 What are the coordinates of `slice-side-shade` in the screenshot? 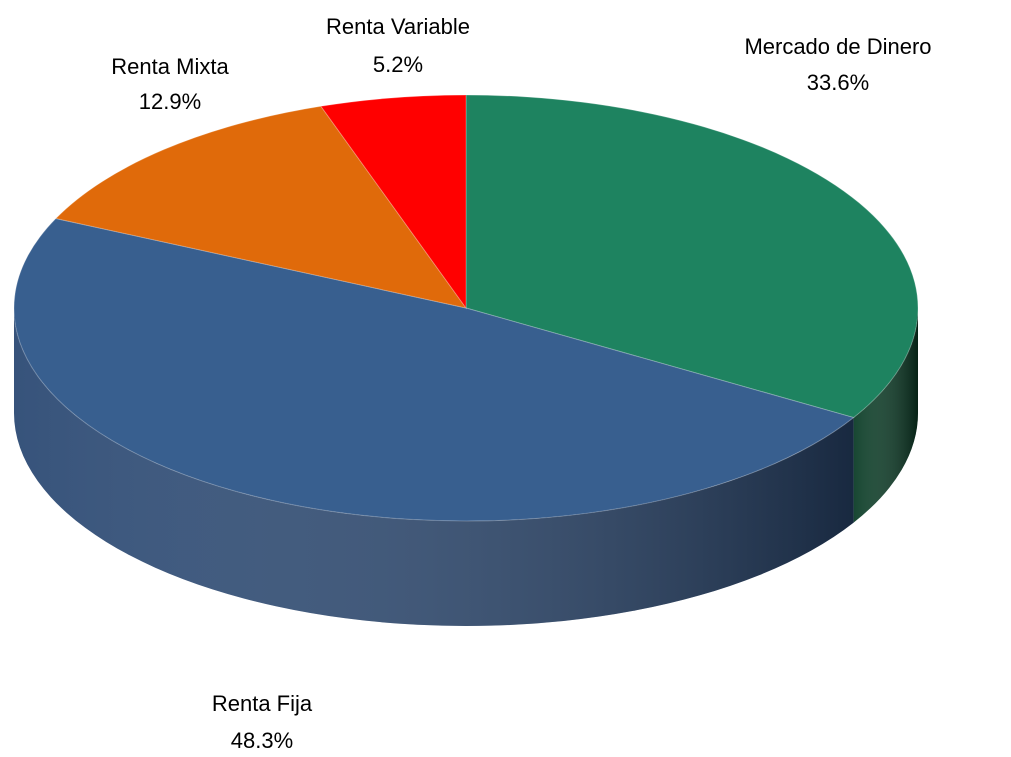 It's located at (885, 415).